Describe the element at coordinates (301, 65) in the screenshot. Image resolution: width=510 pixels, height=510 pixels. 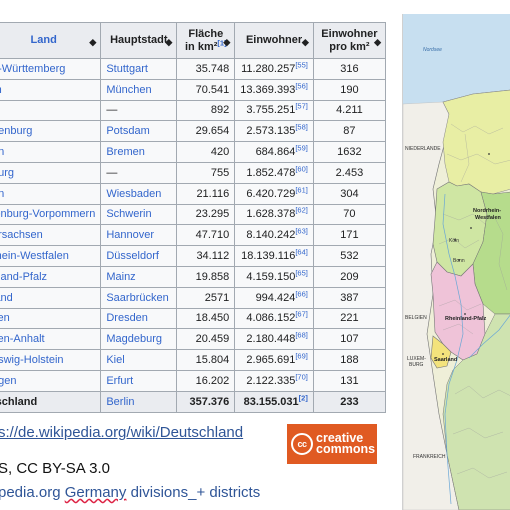
I see `population-ref: [55]` at that location.